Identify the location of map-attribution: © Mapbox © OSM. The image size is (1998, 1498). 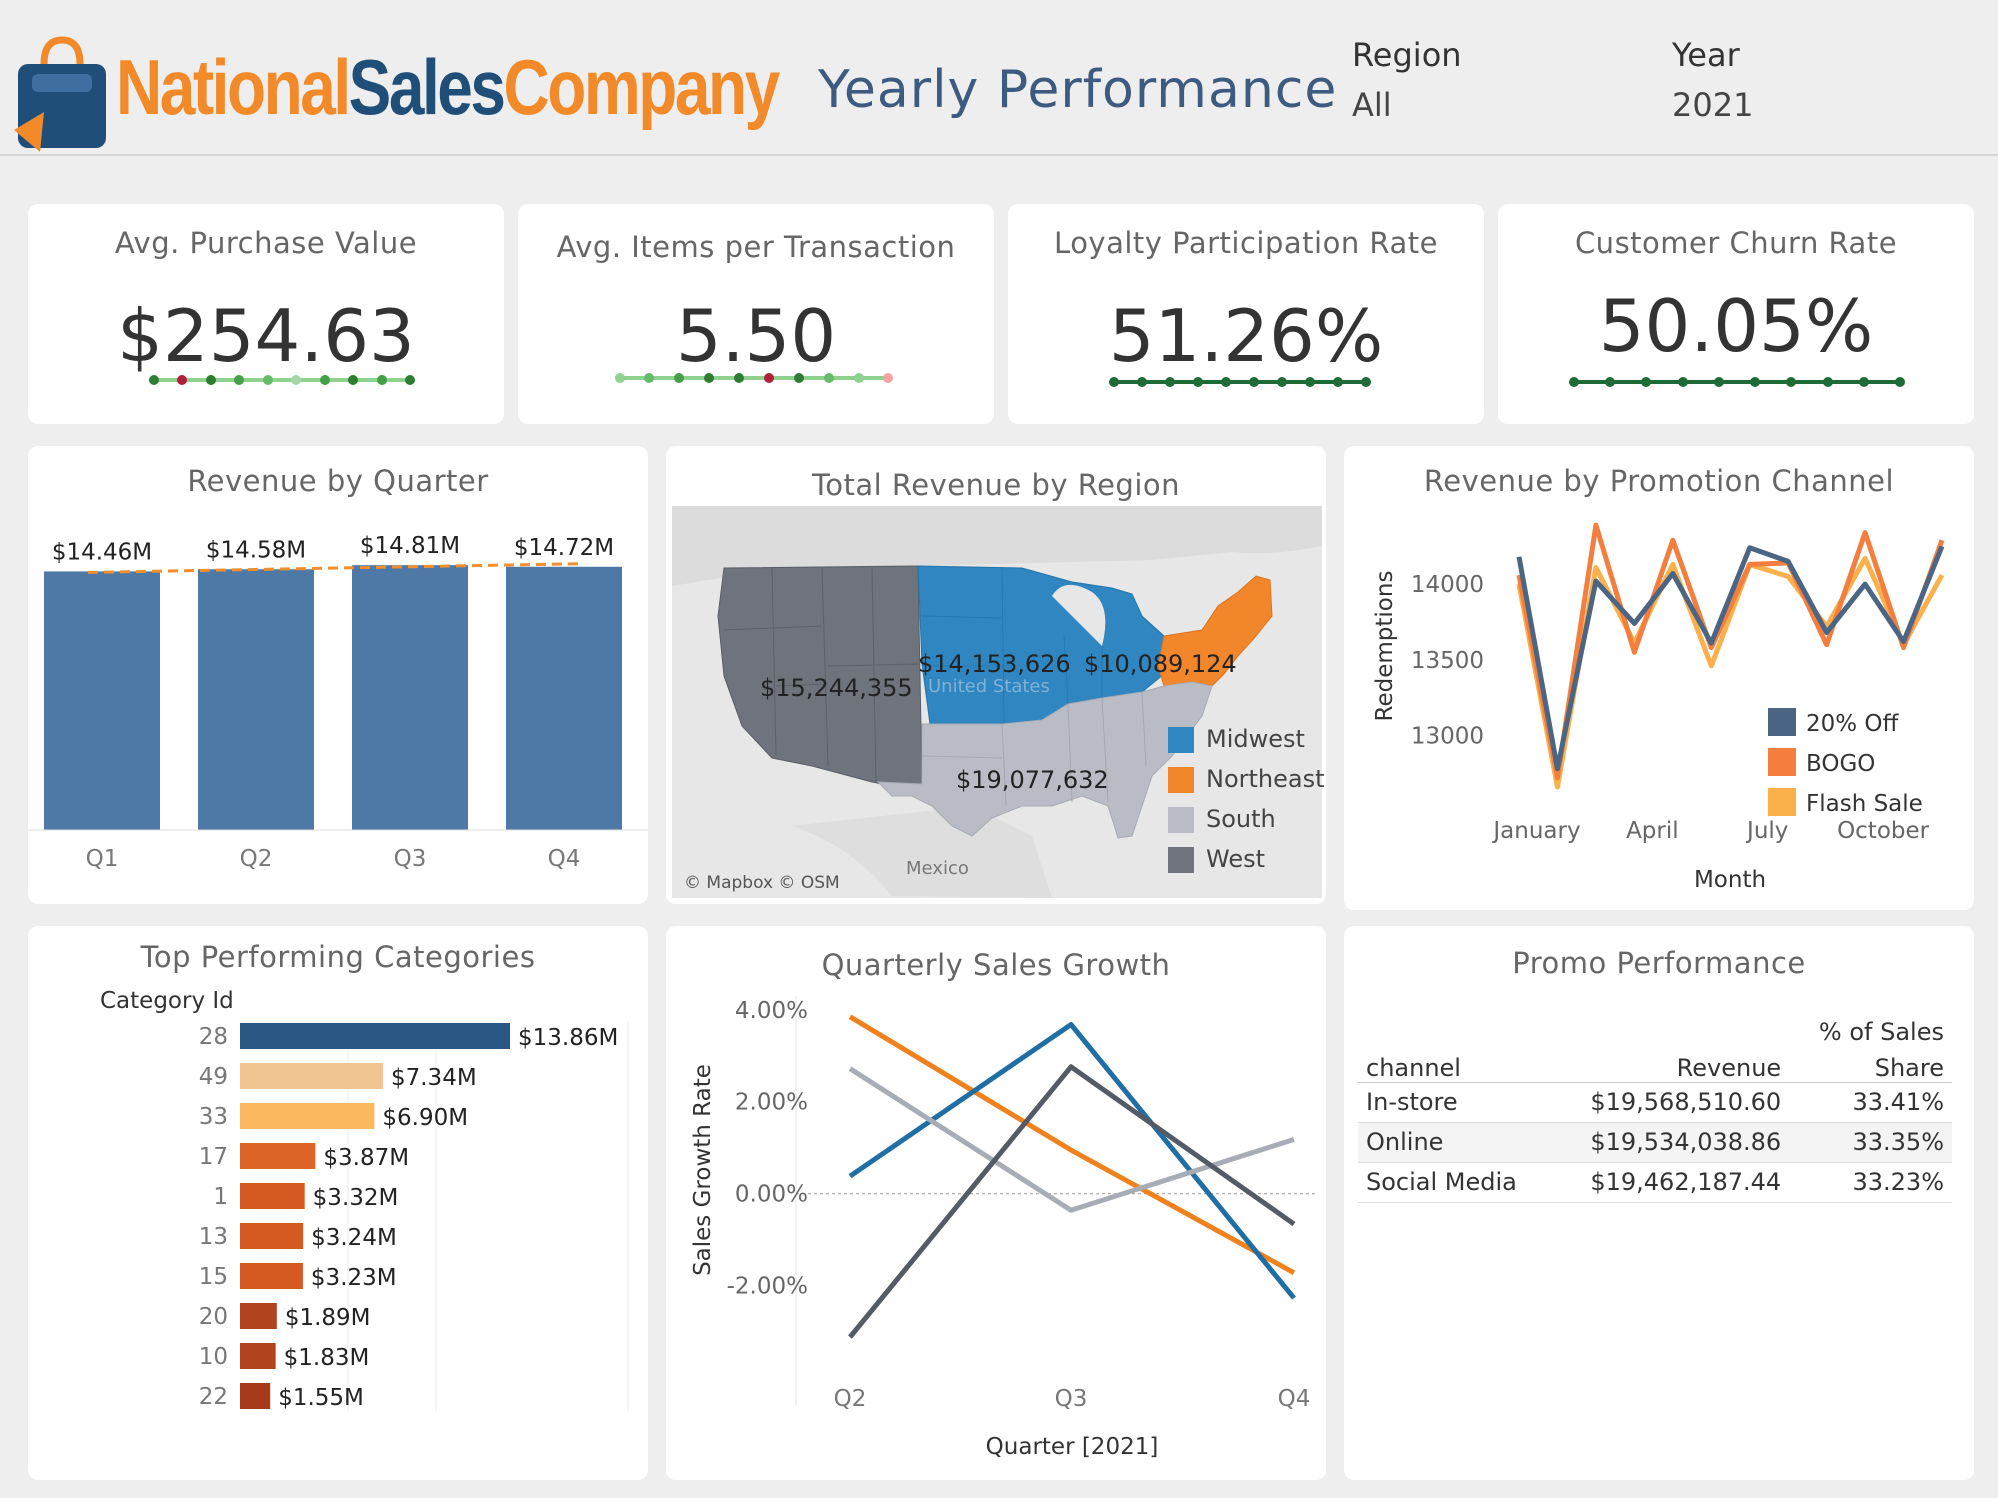
(762, 883).